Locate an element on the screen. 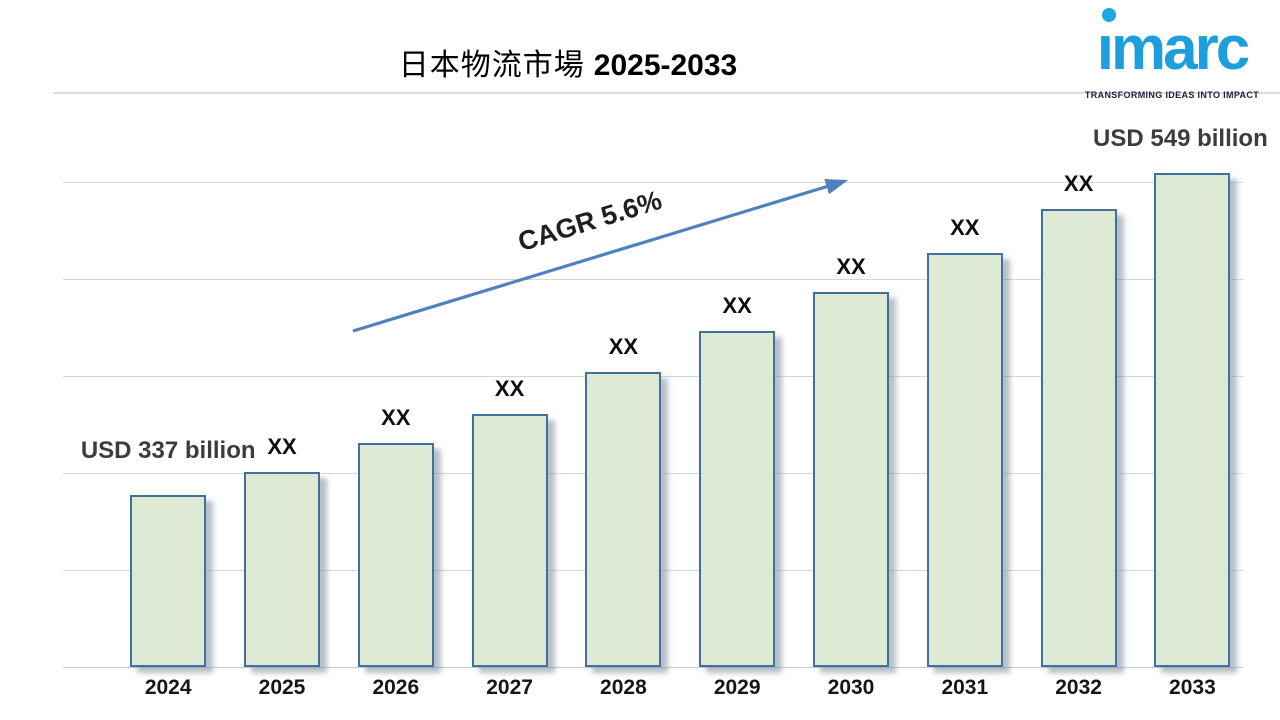  bar-2025 is located at coordinates (282, 569).